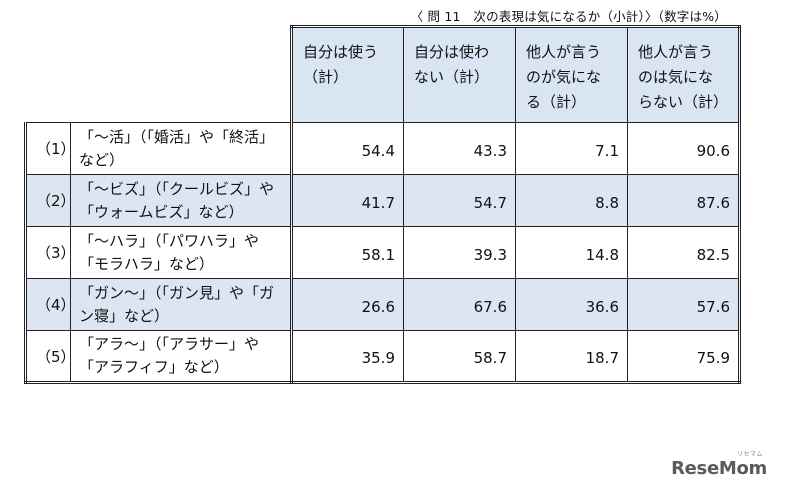  What do you see at coordinates (459, 74) in the screenshot?
I see `column-header-not-use: 自分は使わ ない（計）` at bounding box center [459, 74].